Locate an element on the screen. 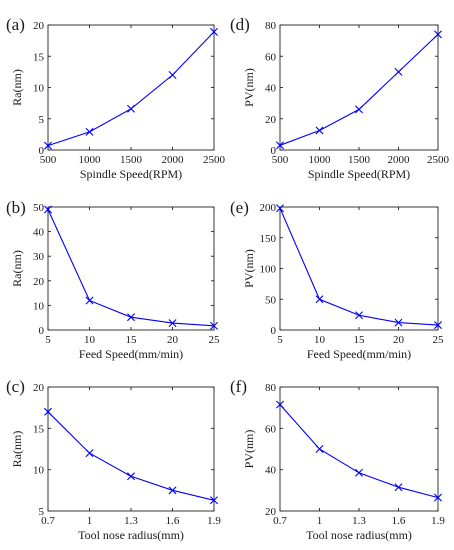 This screenshot has width=454, height=550. chart-5-xtick-label: 1 is located at coordinates (320, 521).